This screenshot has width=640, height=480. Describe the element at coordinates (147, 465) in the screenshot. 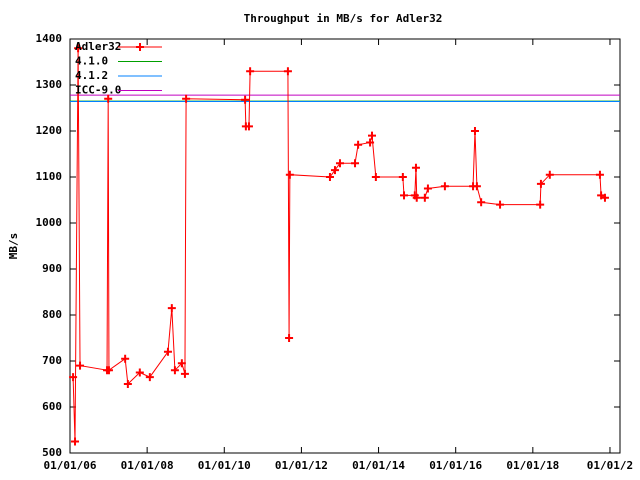

I see `x-tick-label: 01/01/08` at that location.